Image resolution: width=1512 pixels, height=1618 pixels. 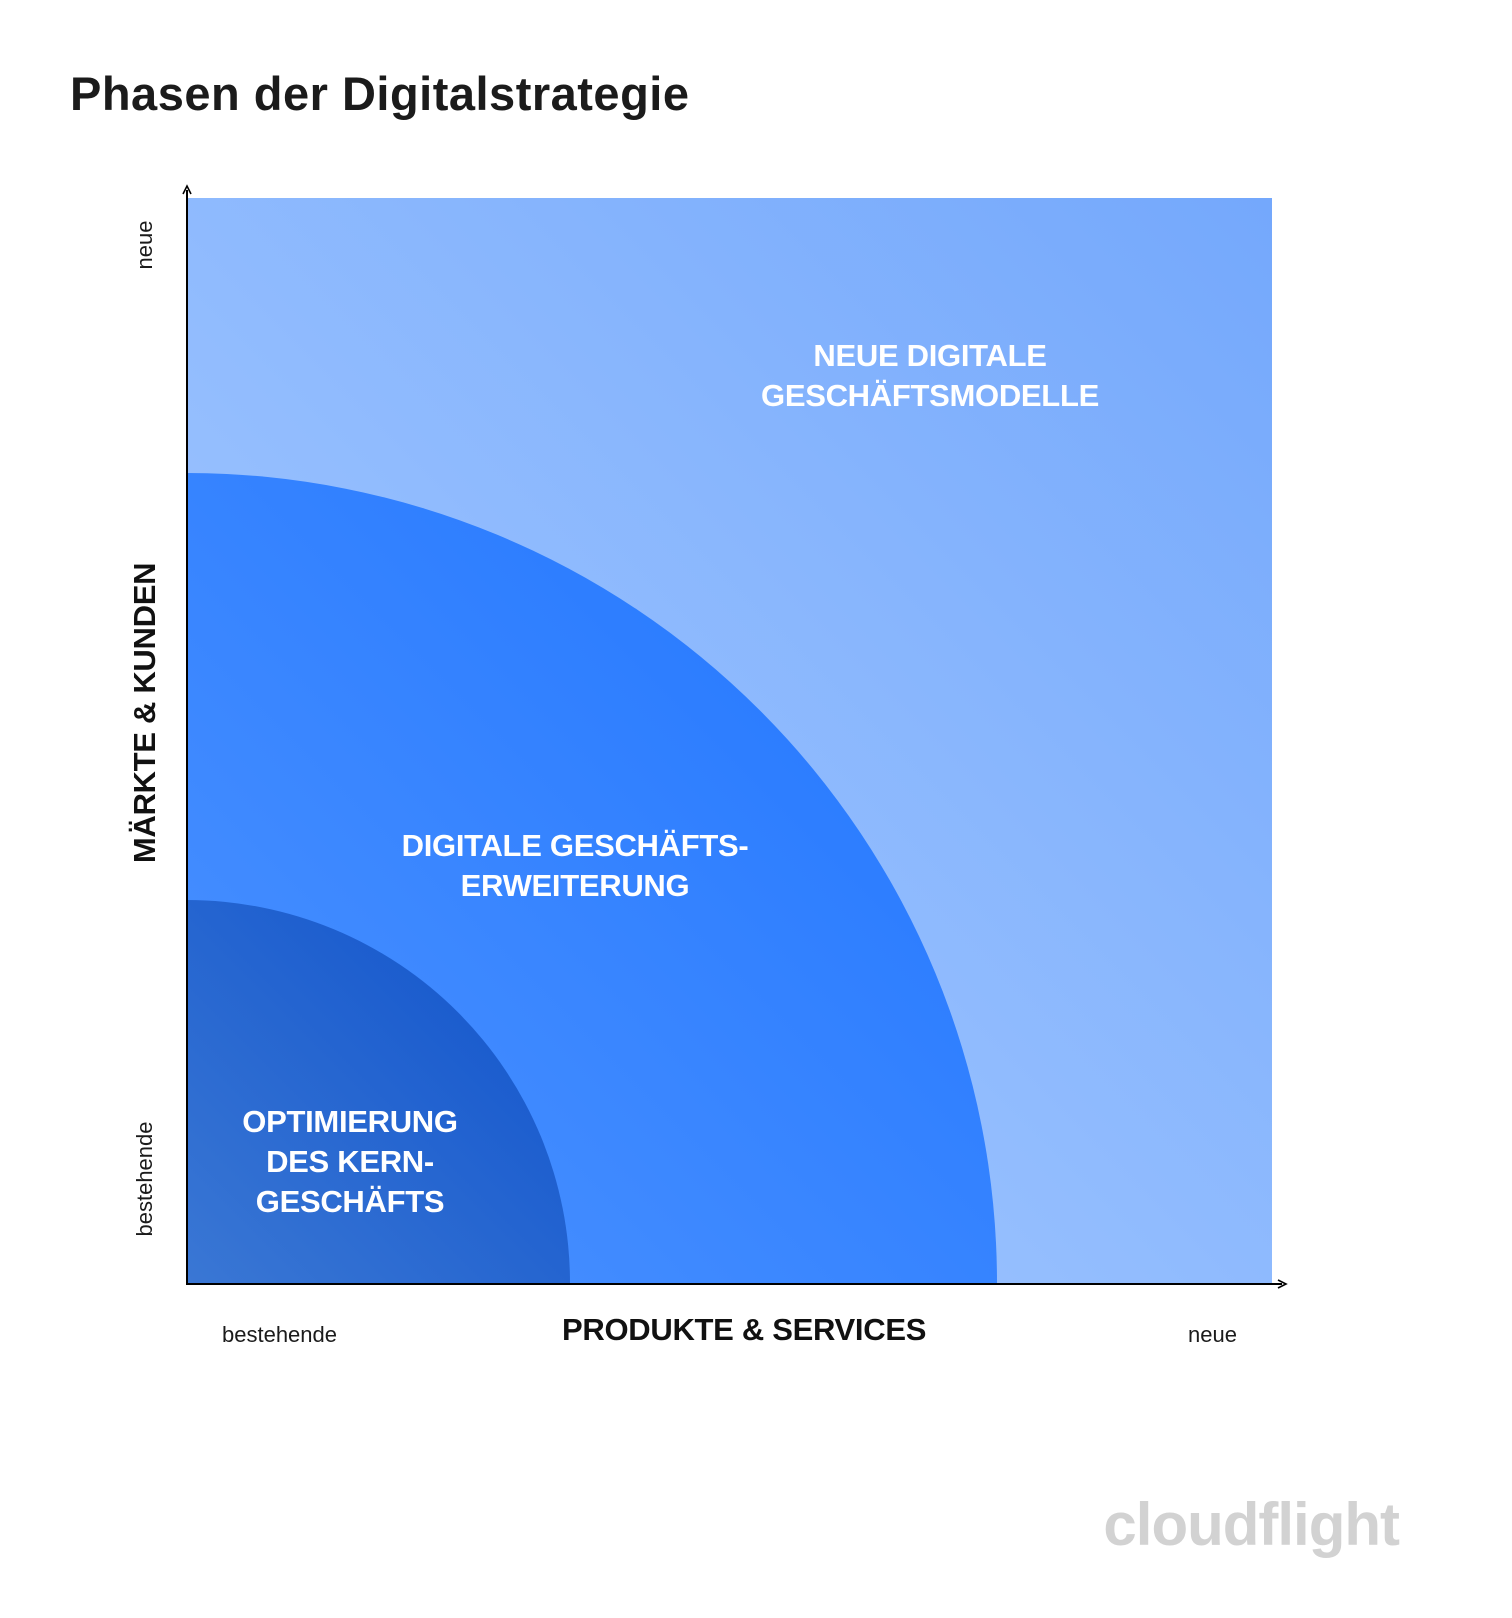 What do you see at coordinates (744, 1329) in the screenshot?
I see `x-axis-title: PRODUKTE & SERVICES` at bounding box center [744, 1329].